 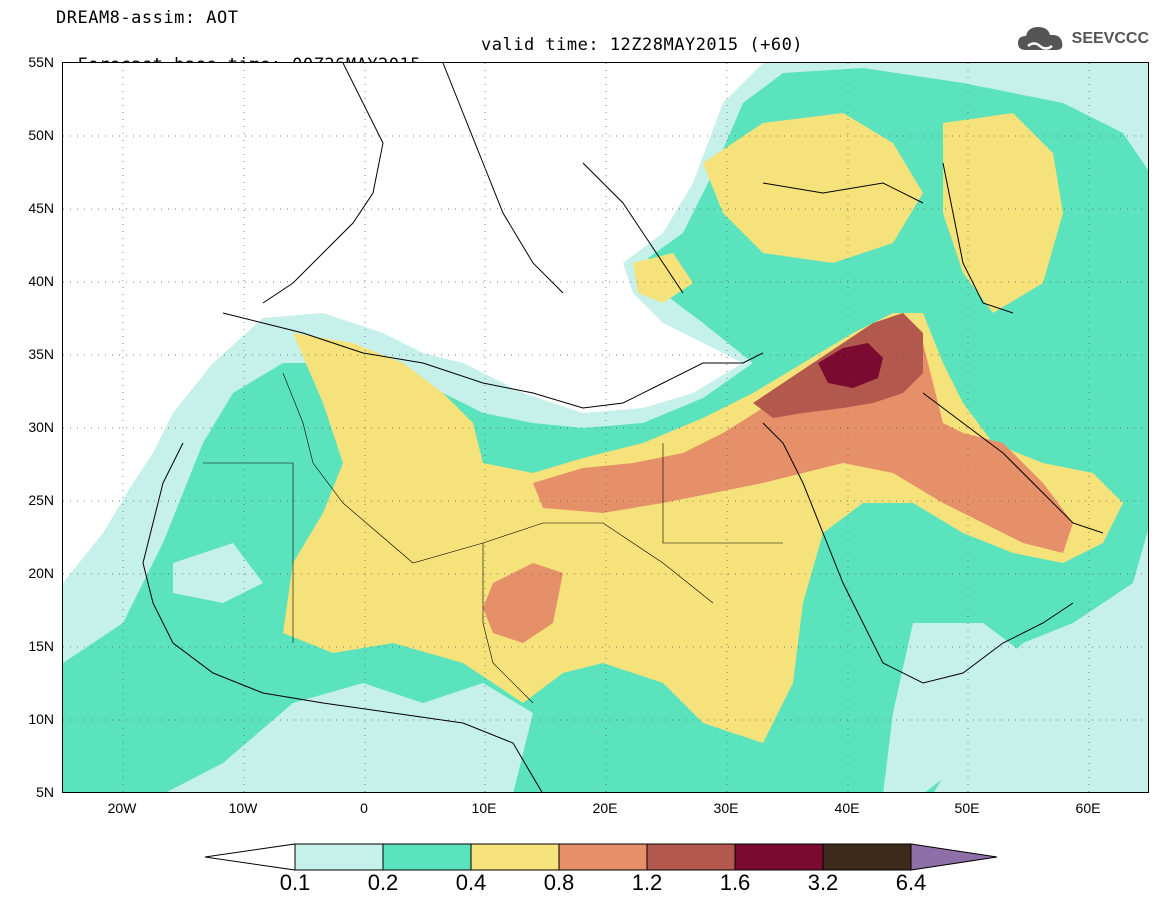 I want to click on colorbar-label: 0.1, so click(x=295, y=882).